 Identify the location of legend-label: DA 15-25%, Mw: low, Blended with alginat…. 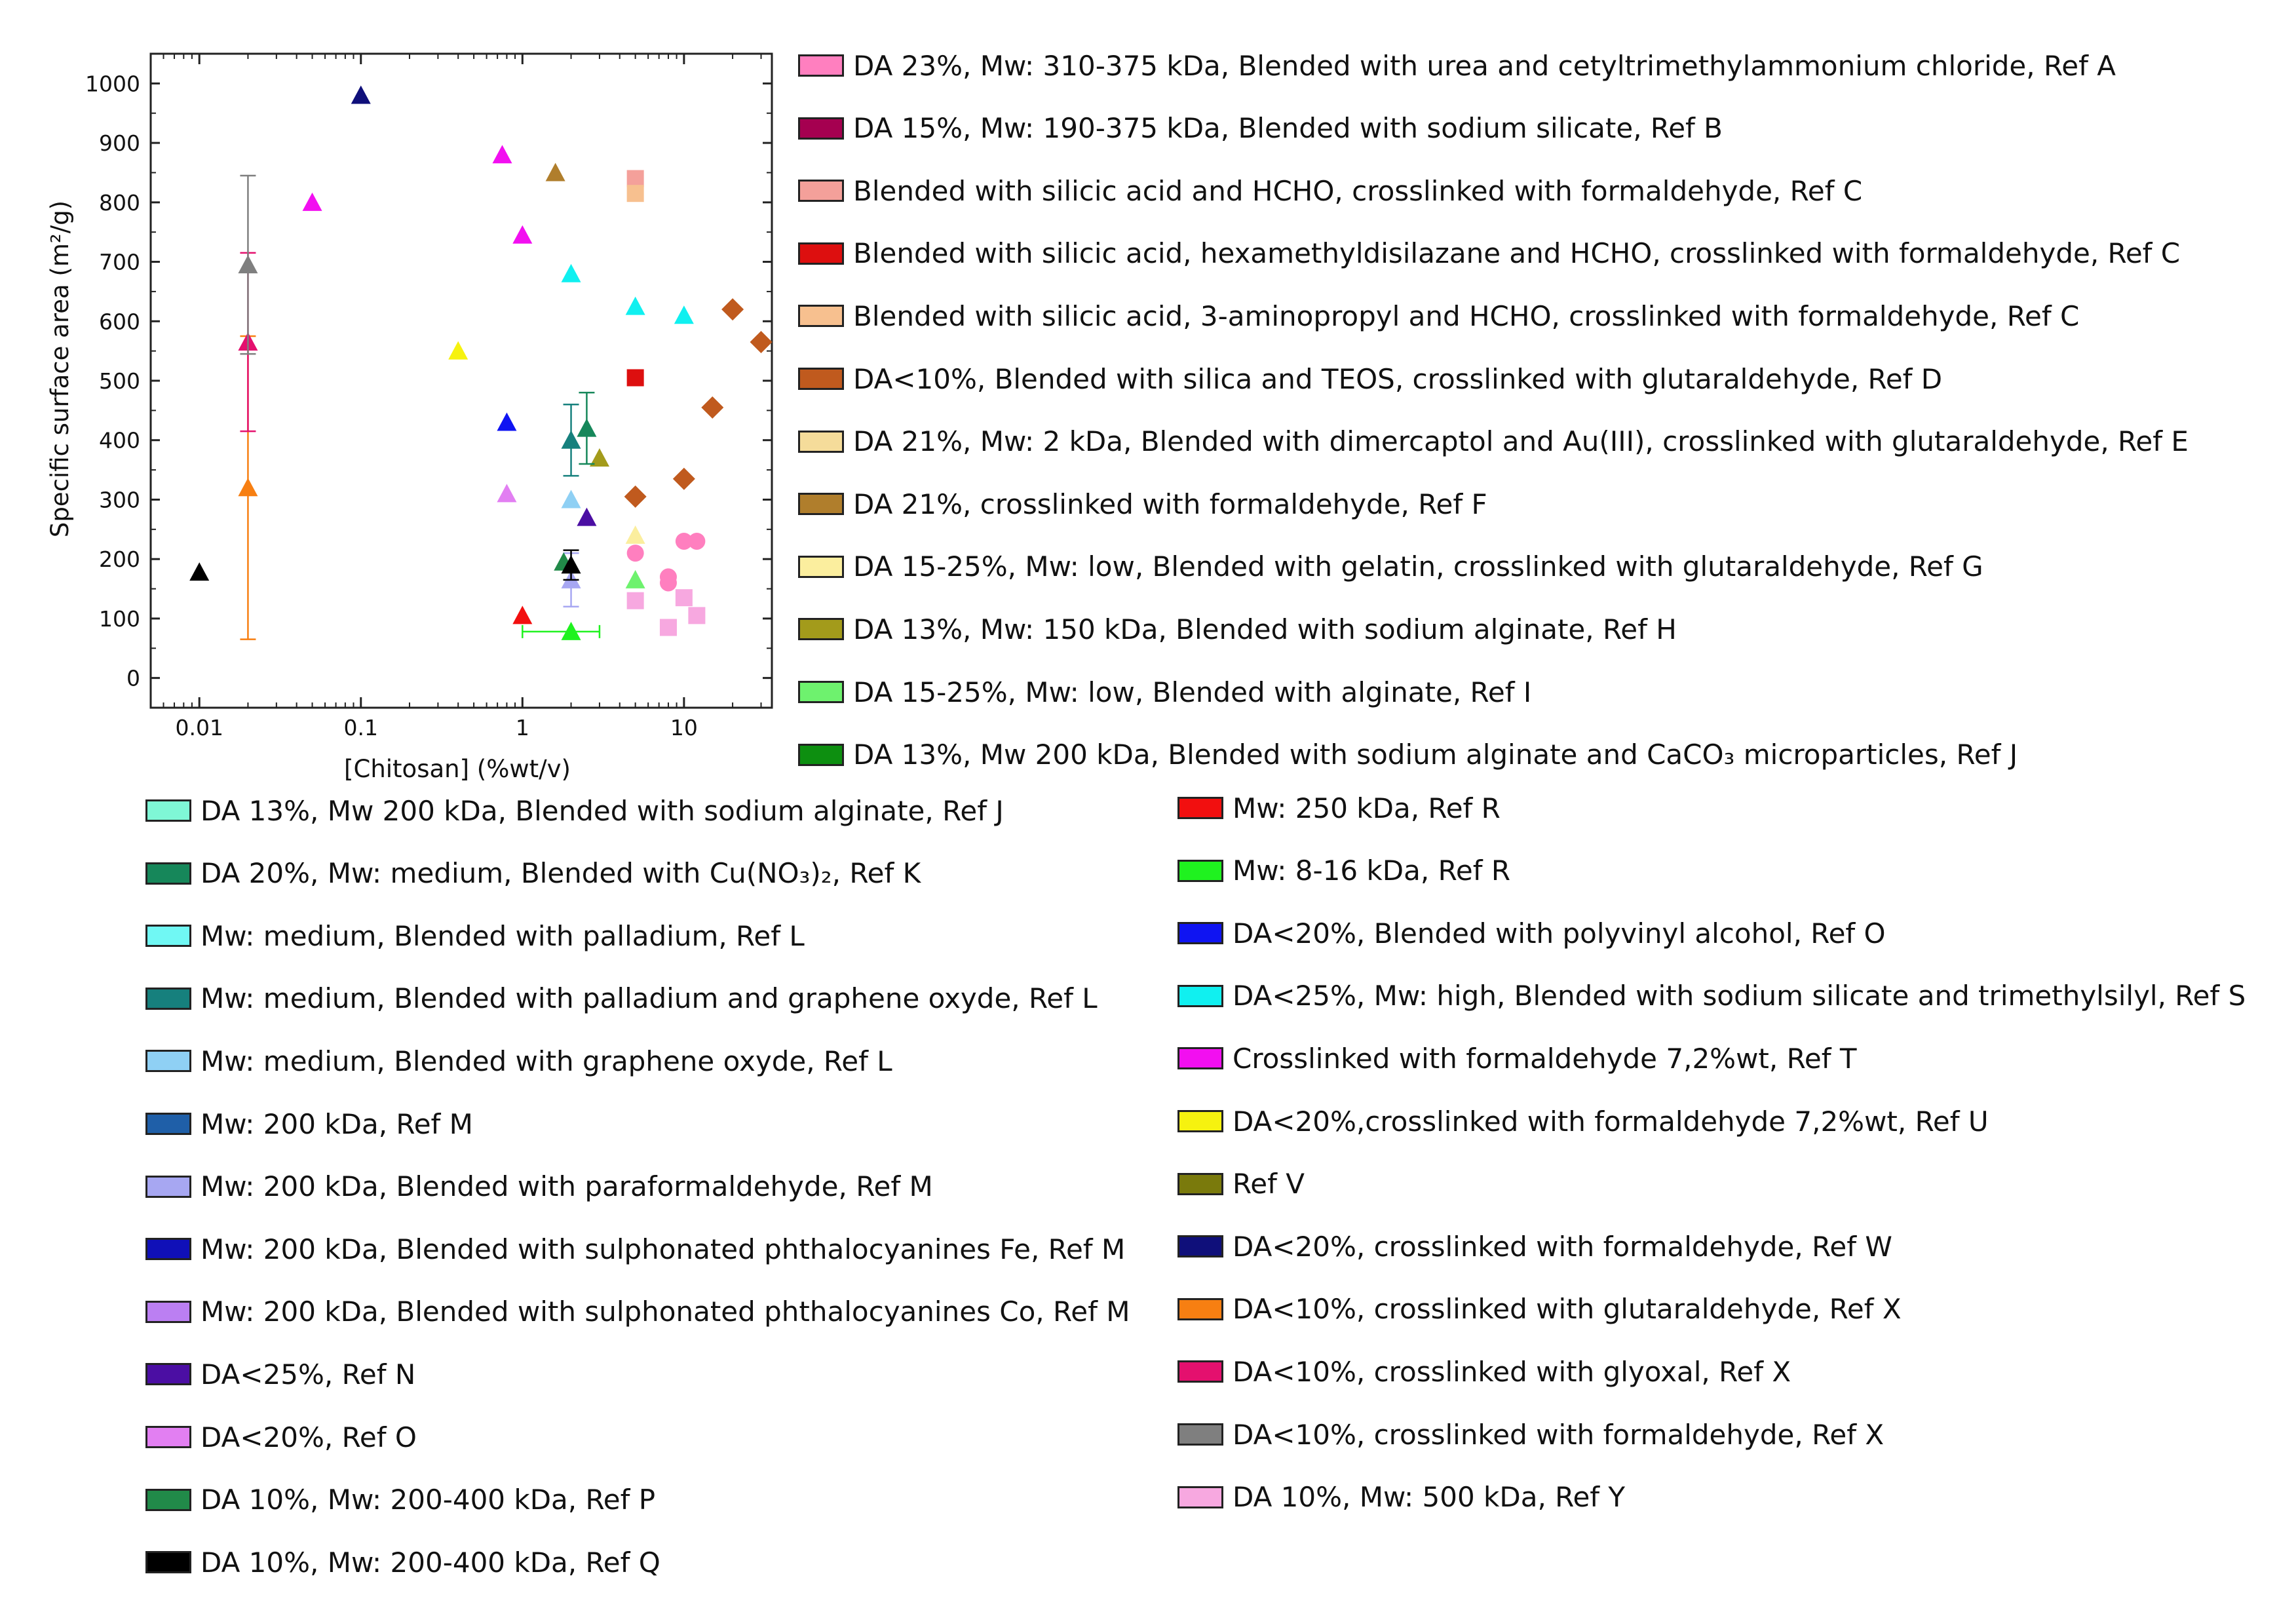
(1192, 692).